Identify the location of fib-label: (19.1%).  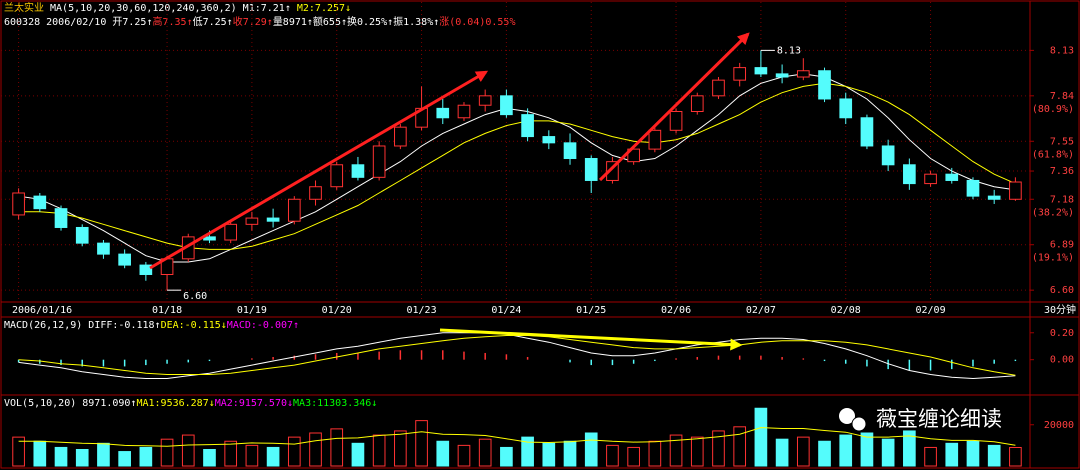
(1053, 258).